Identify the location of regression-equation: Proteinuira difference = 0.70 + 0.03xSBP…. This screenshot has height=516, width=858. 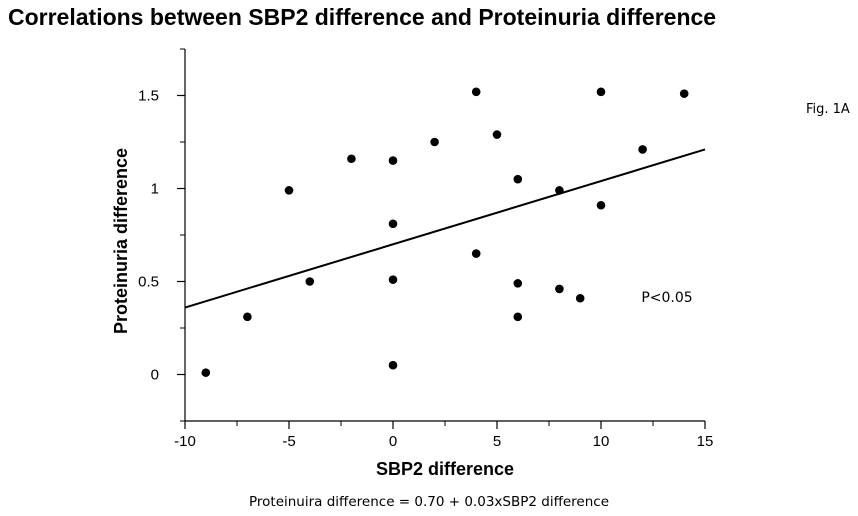
(429, 502).